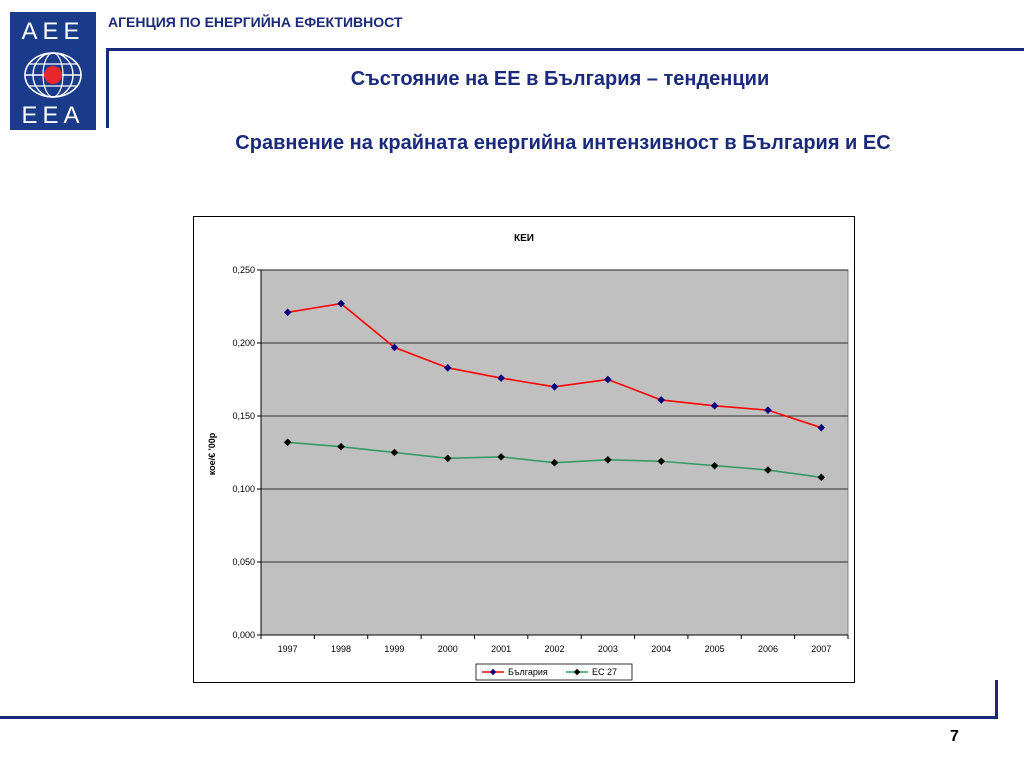 This screenshot has width=1024, height=768. I want to click on y-tick-label: 0,050, so click(243, 562).